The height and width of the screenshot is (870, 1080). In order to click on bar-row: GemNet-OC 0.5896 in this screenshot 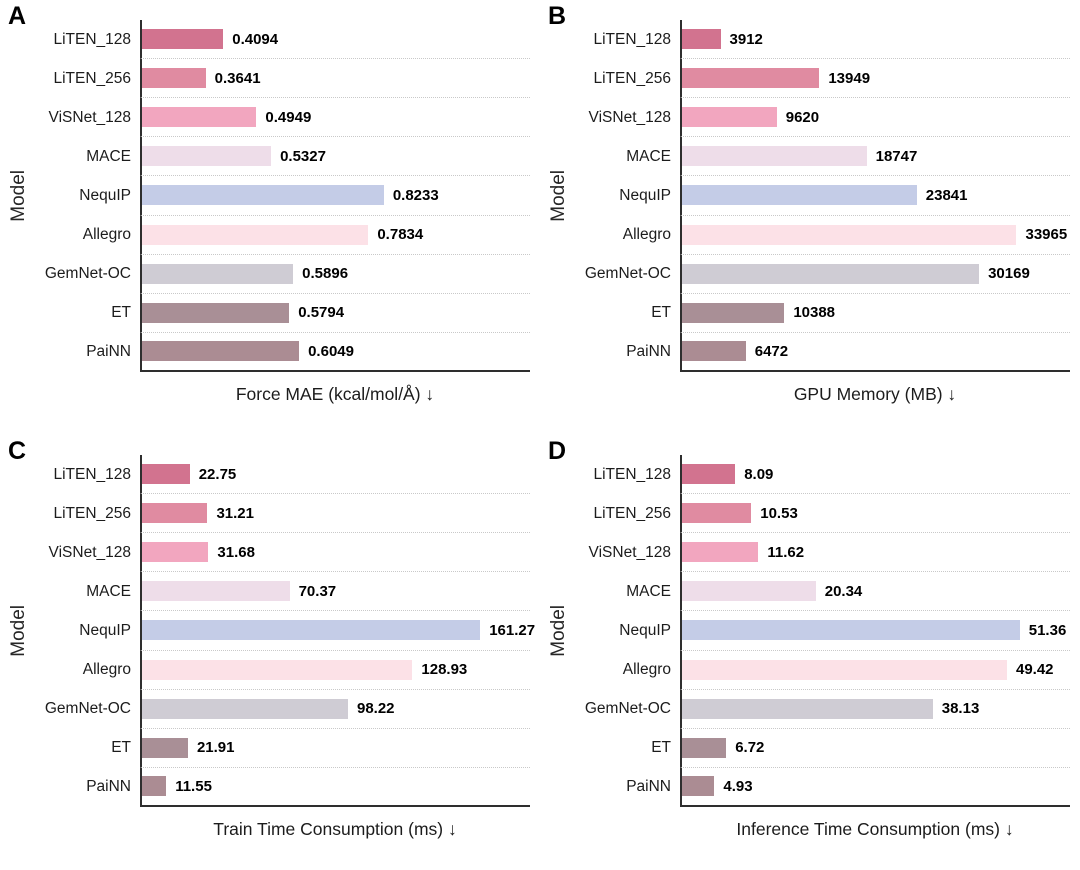, I will do `click(265, 274)`.